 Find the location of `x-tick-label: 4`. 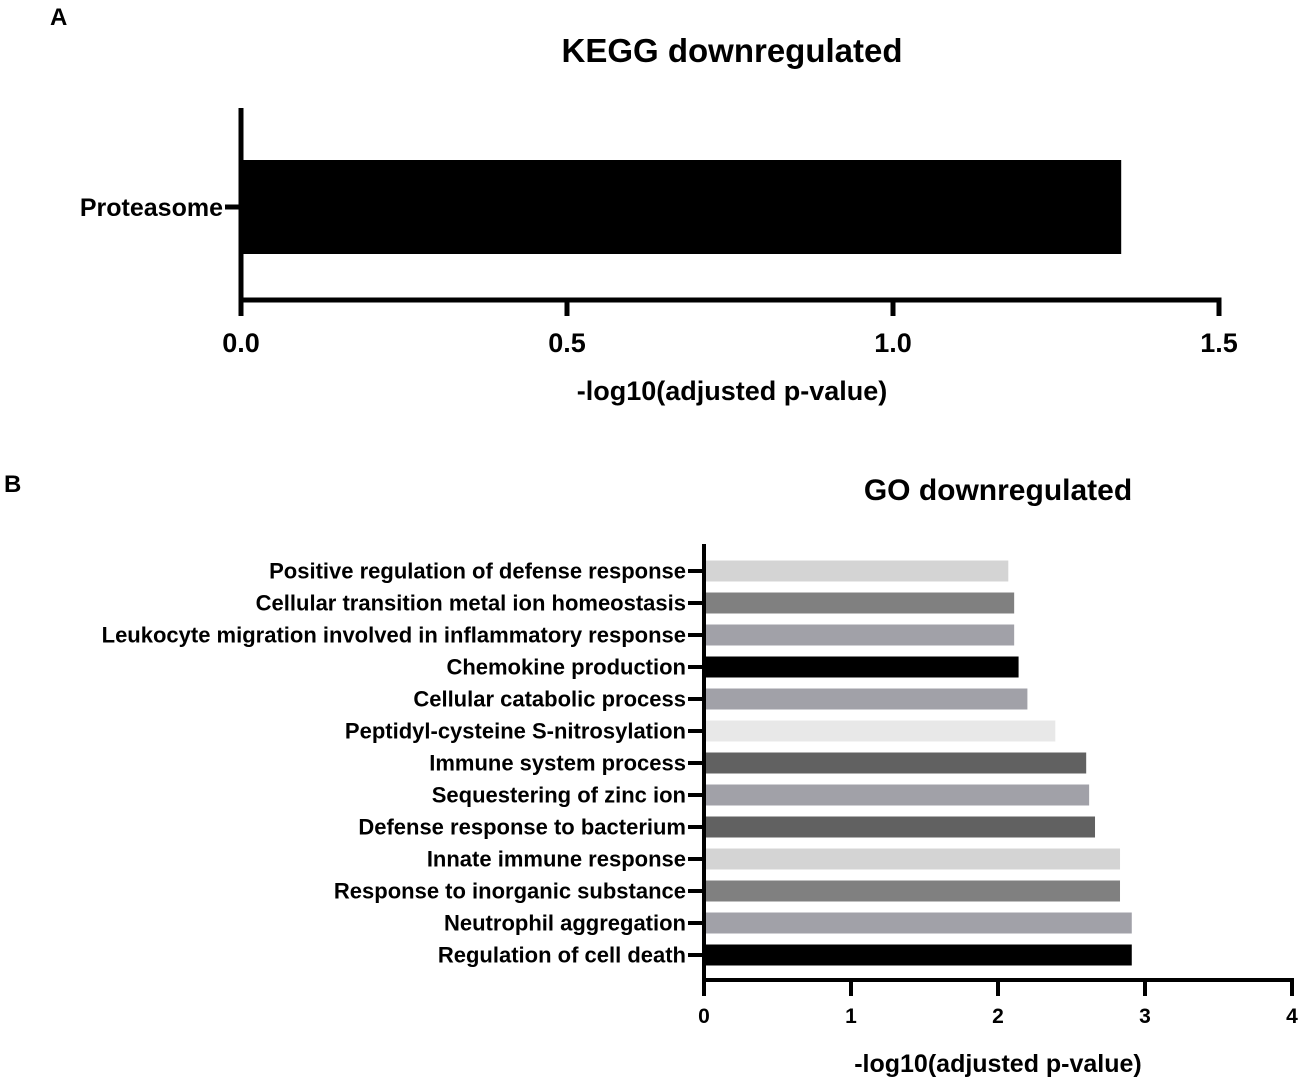

x-tick-label: 4 is located at coordinates (1292, 1016).